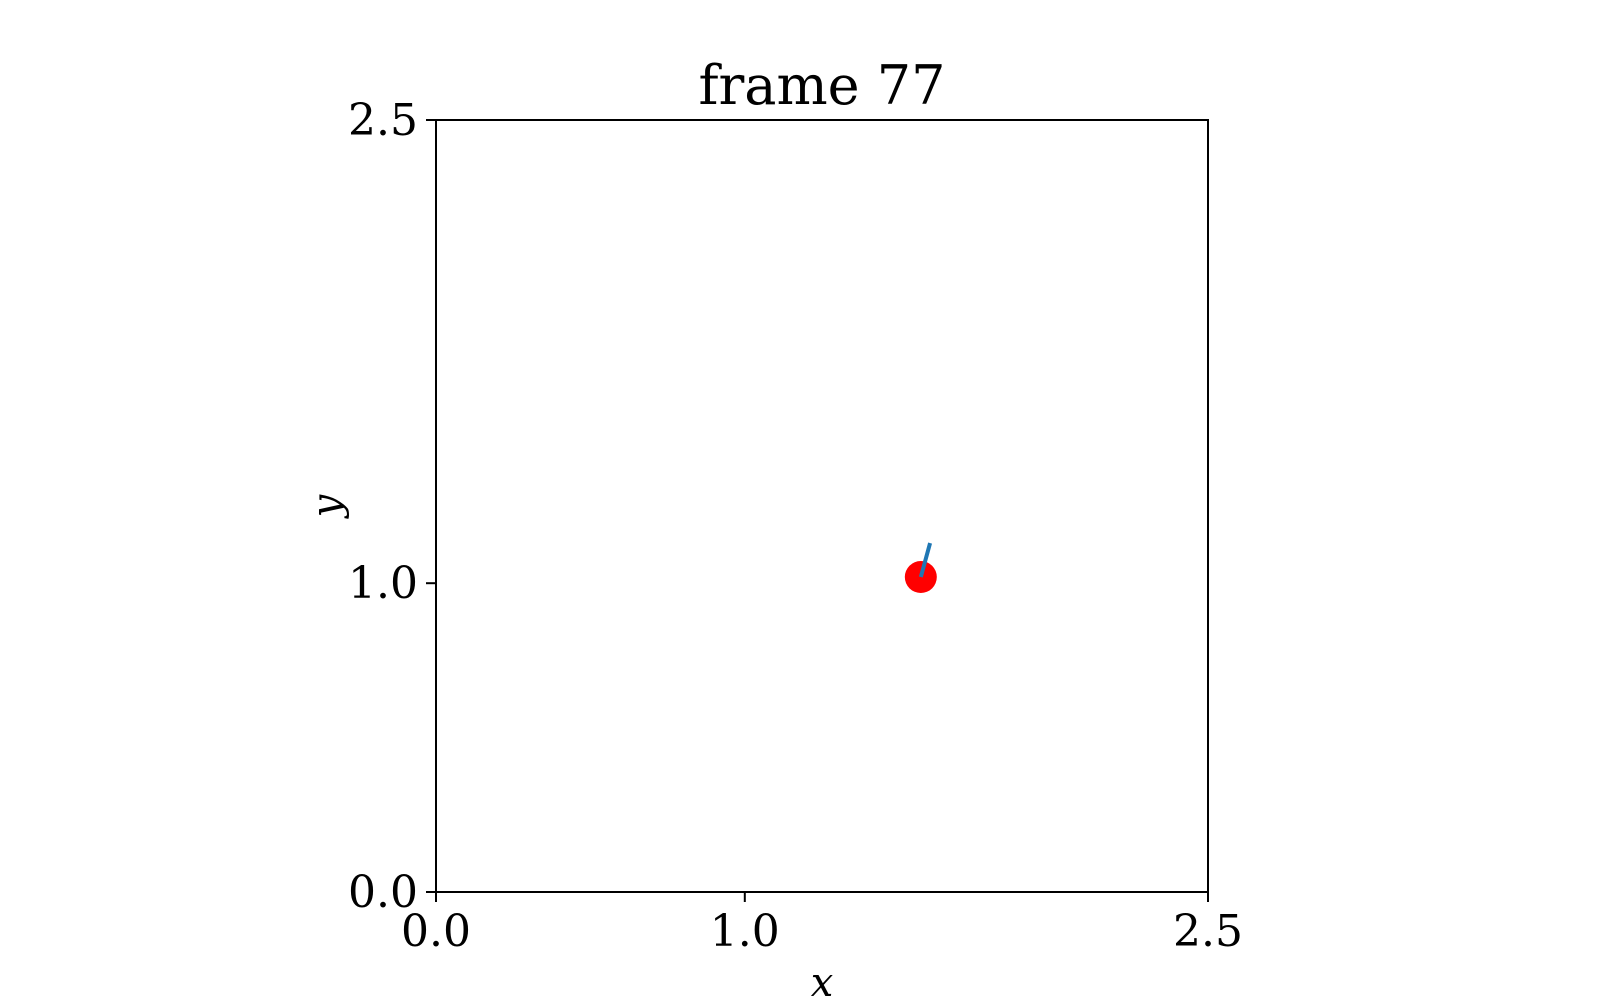 The height and width of the screenshot is (1000, 1600). I want to click on chart-title: frame 77, so click(821, 85).